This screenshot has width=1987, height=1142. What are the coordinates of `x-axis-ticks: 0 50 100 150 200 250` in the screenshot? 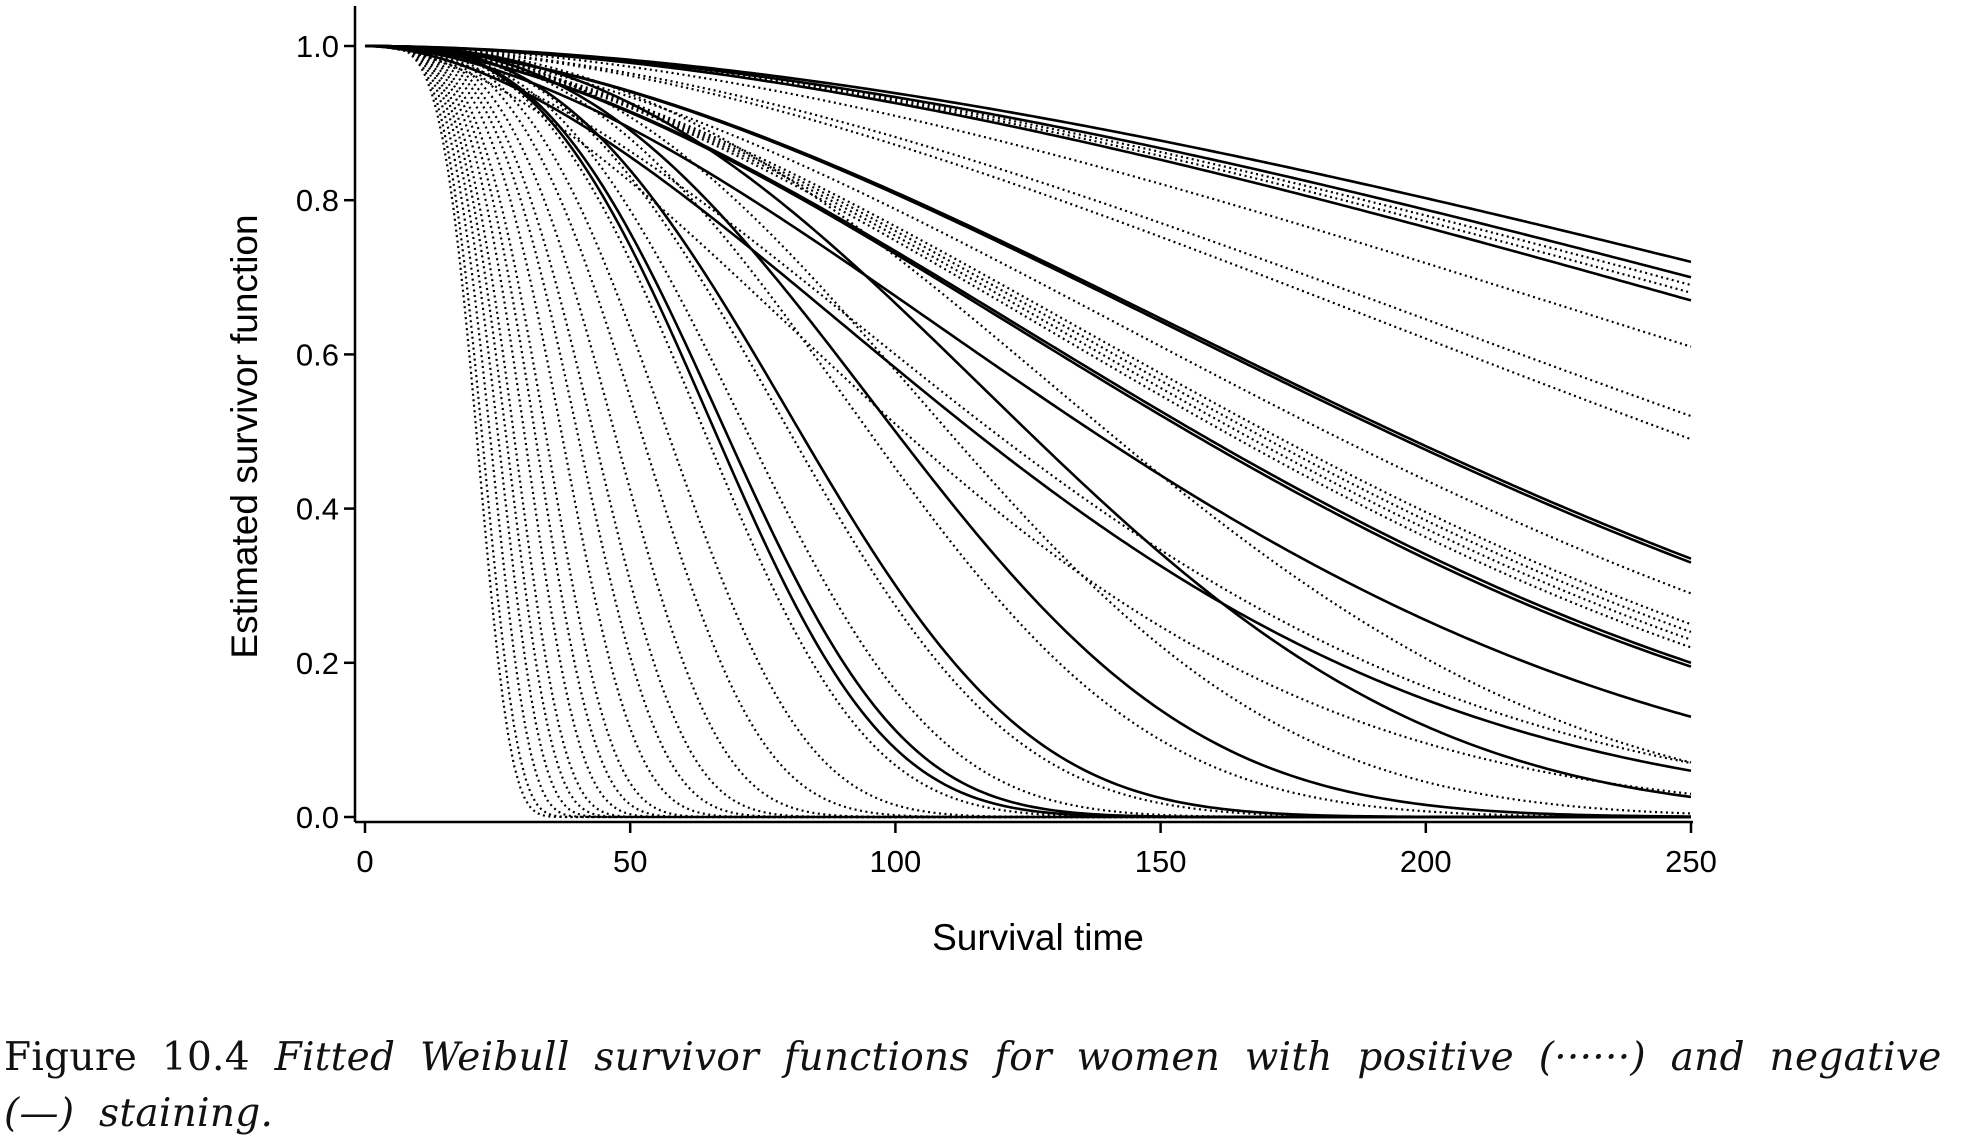 It's located at (1036, 850).